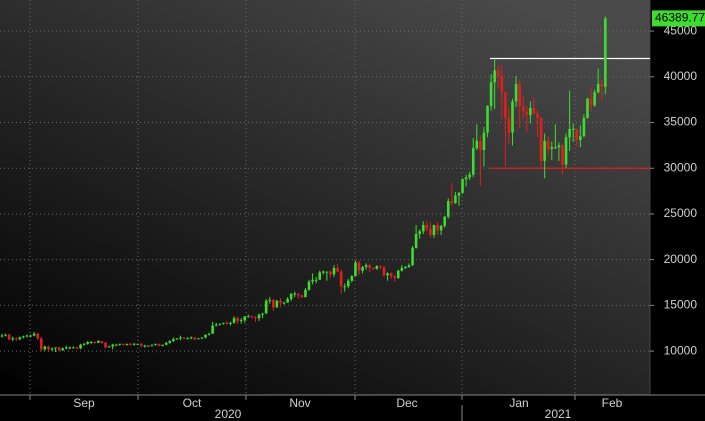 This screenshot has height=421, width=705. Describe the element at coordinates (612, 403) in the screenshot. I see `x-tick-label: Feb` at that location.